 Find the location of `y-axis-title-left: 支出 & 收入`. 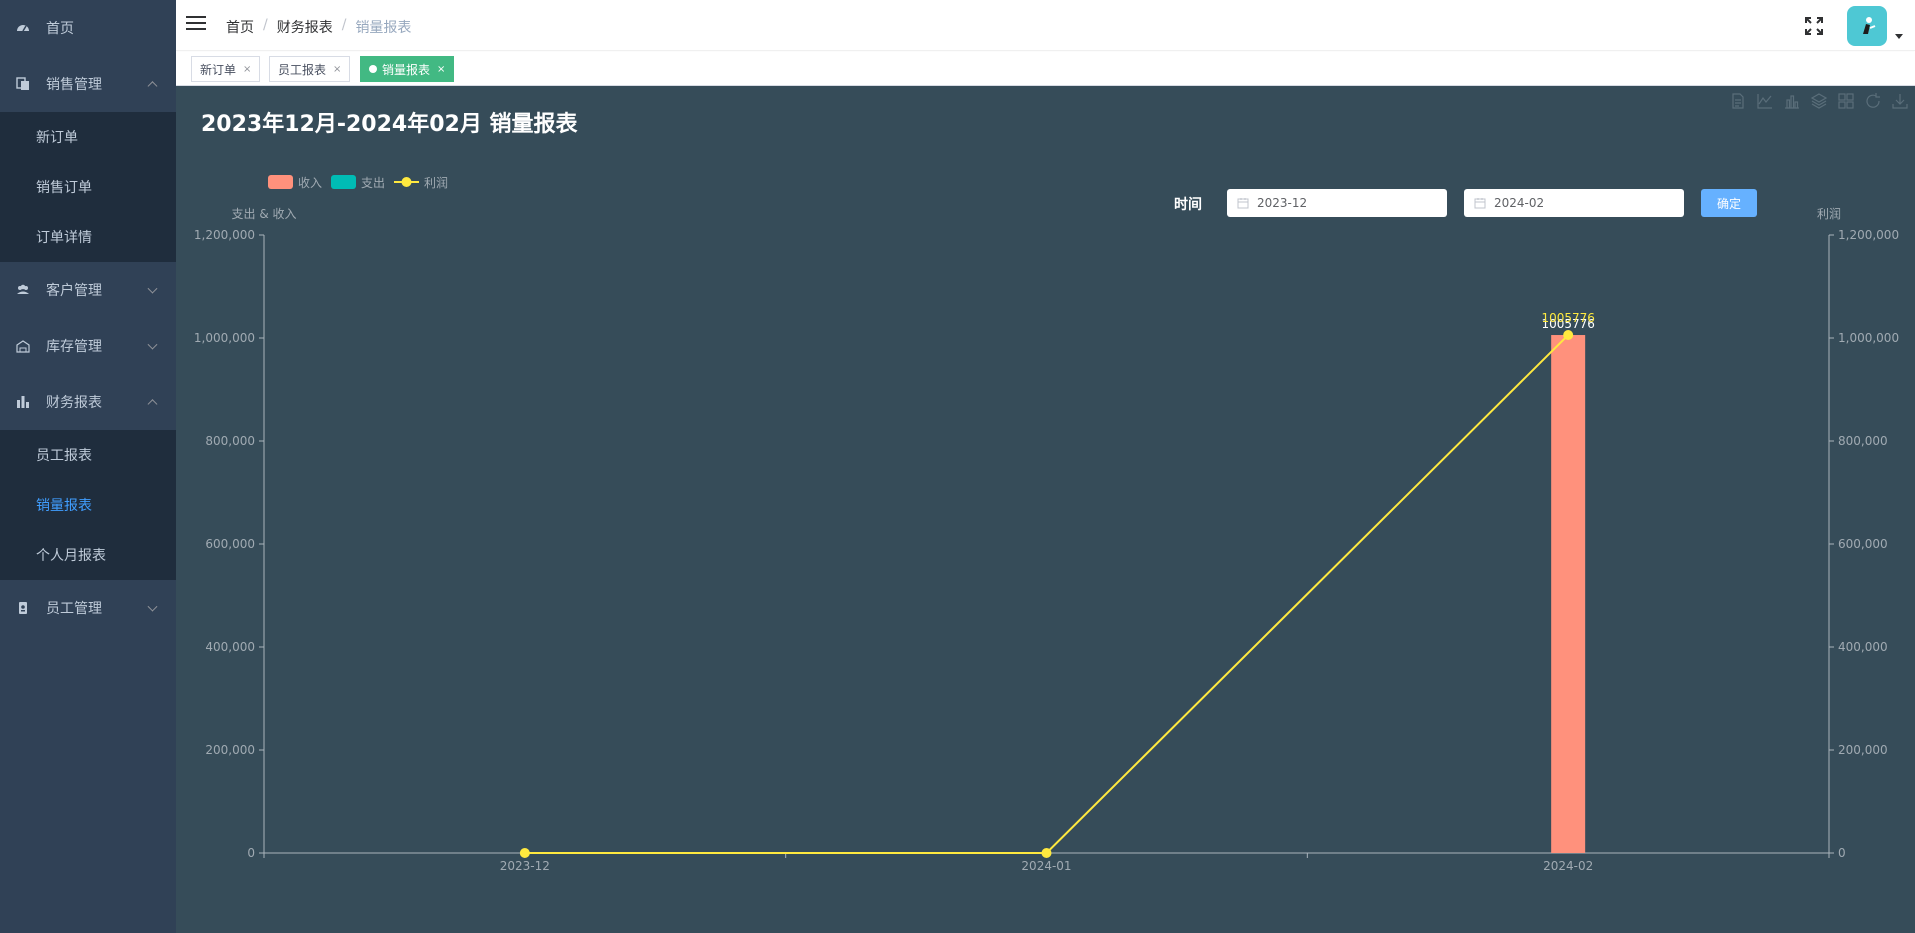

y-axis-title-left: 支出 & 收入 is located at coordinates (264, 214).